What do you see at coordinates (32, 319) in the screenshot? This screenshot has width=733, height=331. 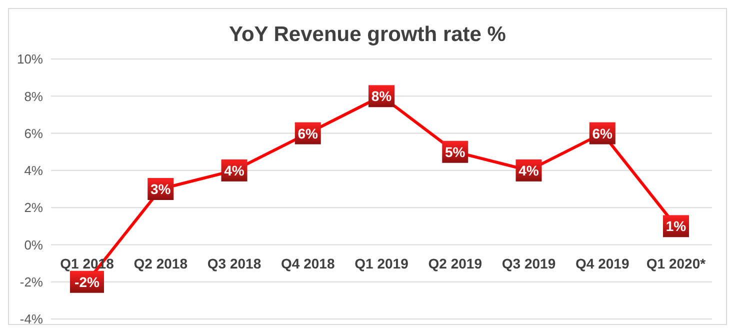 I see `y-tick-label: -4%` at bounding box center [32, 319].